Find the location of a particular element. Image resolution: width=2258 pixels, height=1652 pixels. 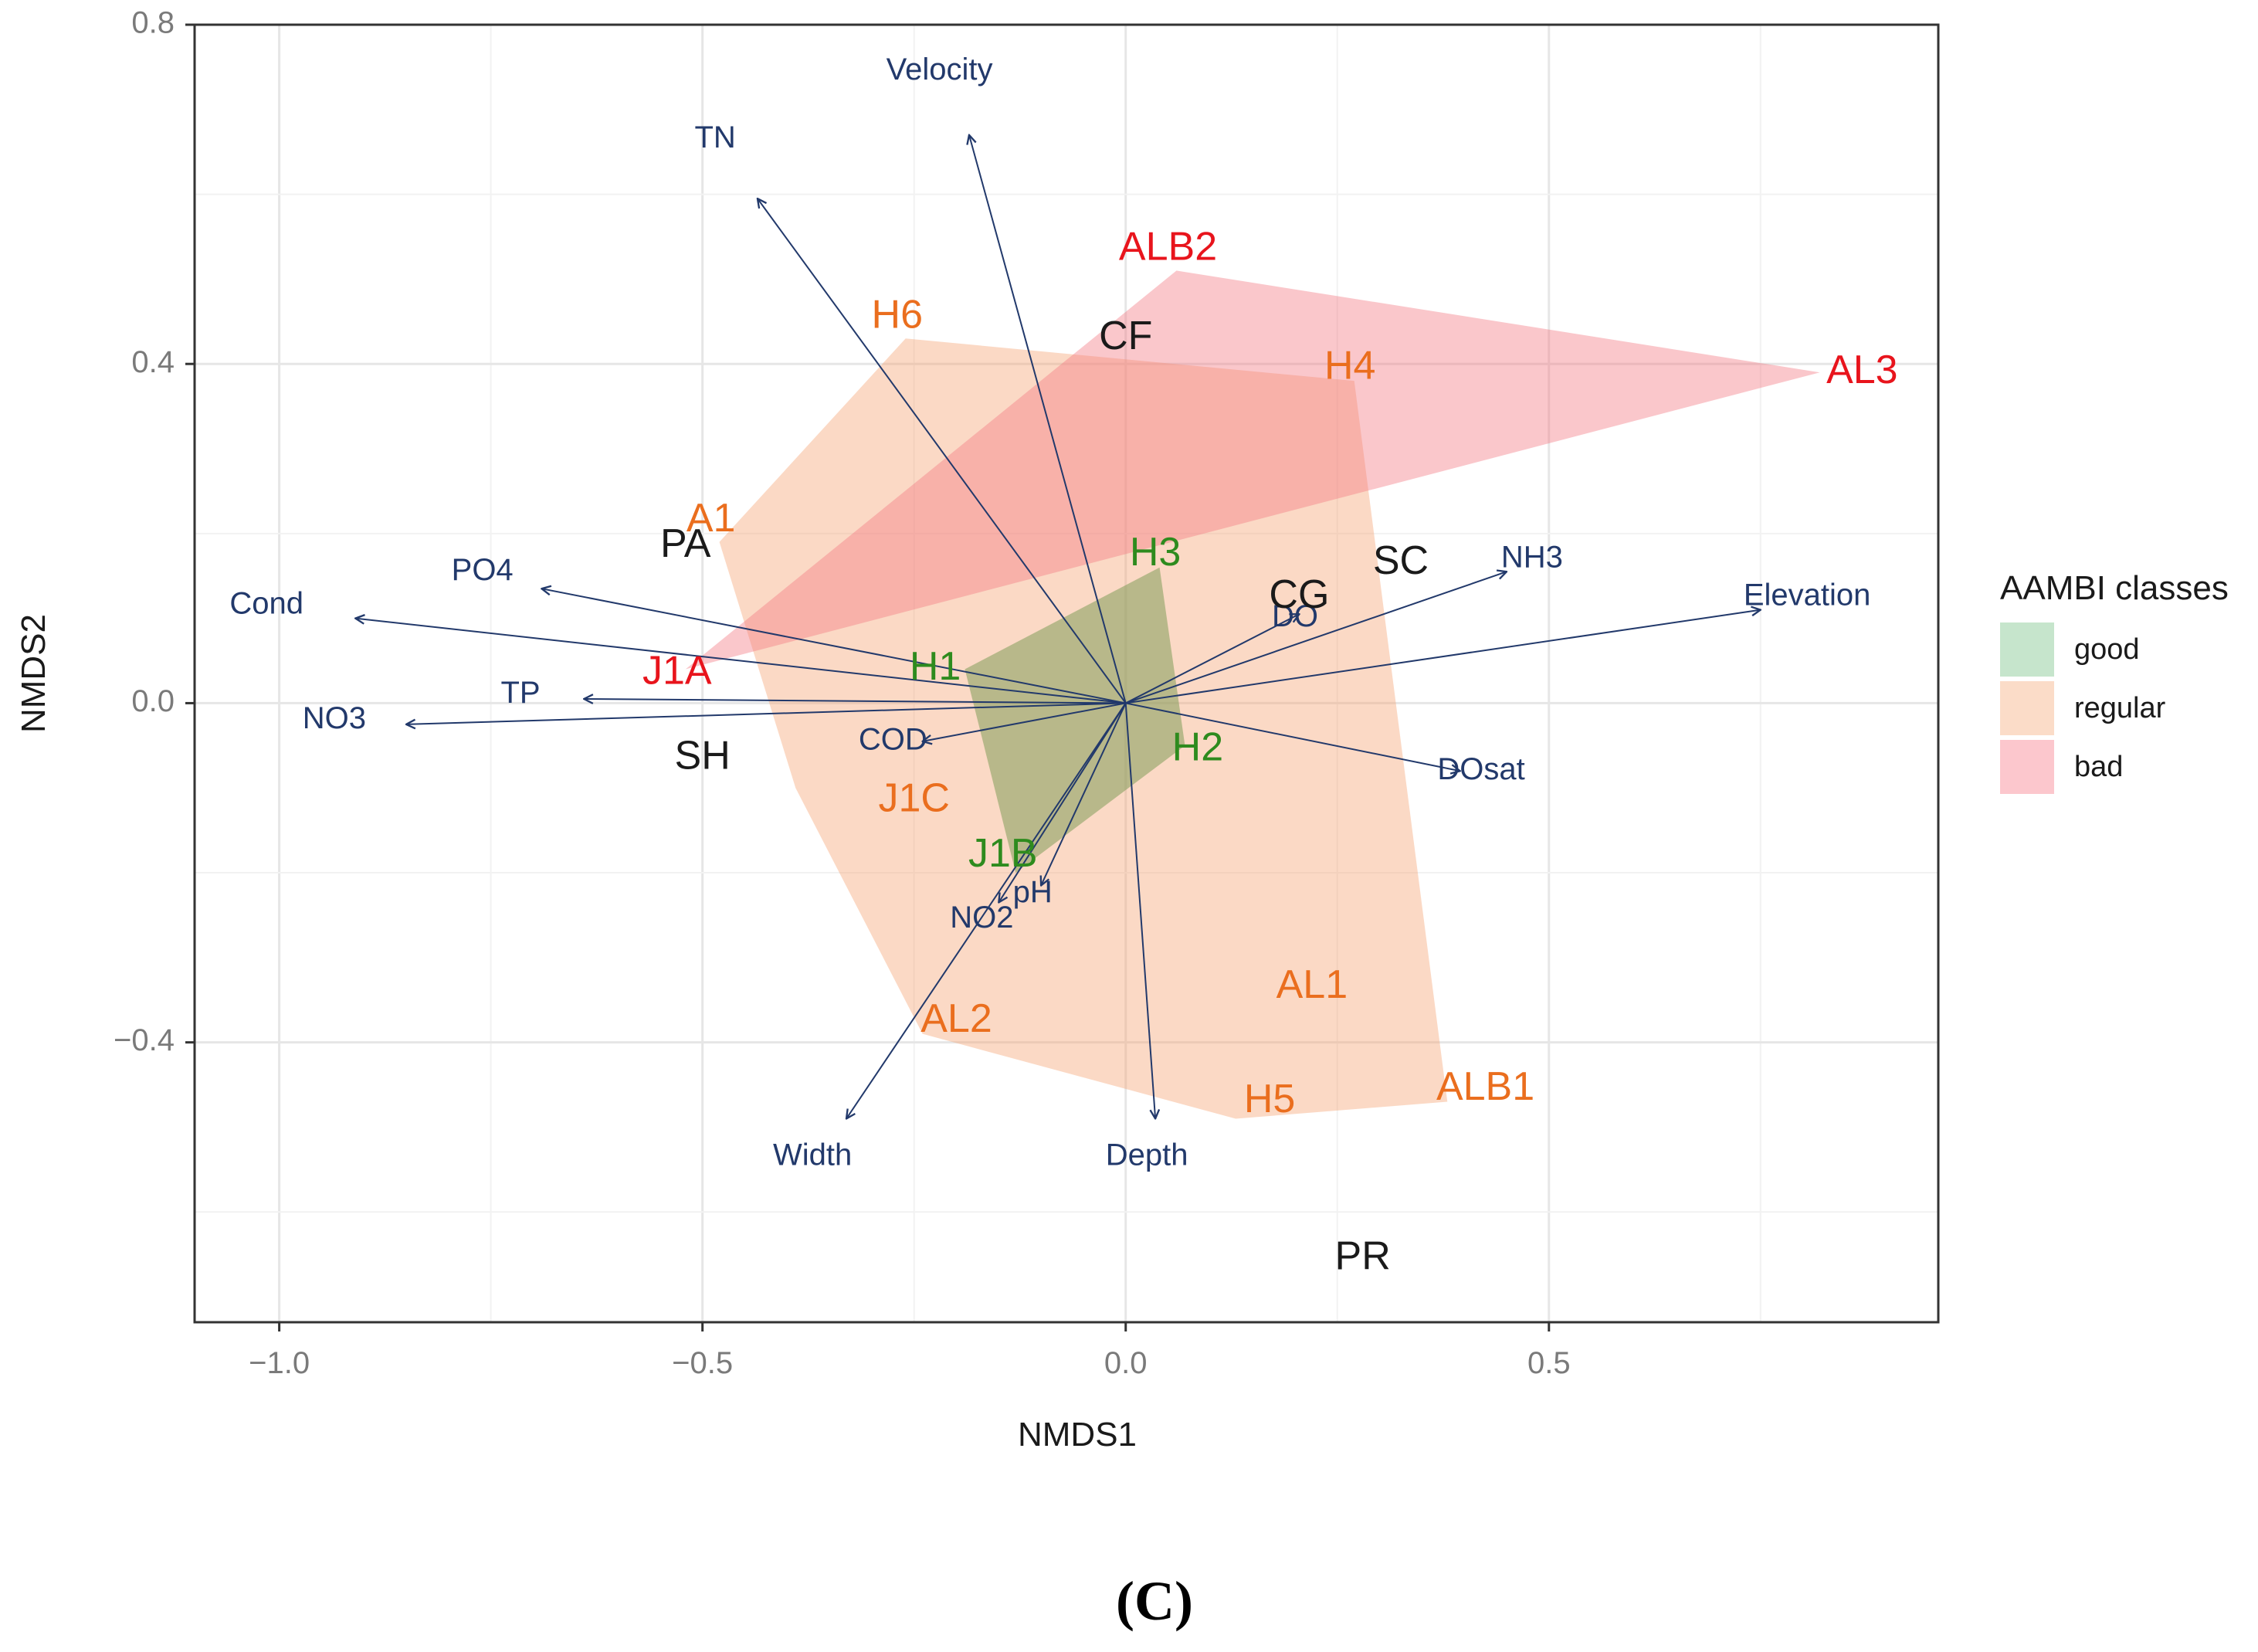

site-label-h2: H2 is located at coordinates (1197, 747).